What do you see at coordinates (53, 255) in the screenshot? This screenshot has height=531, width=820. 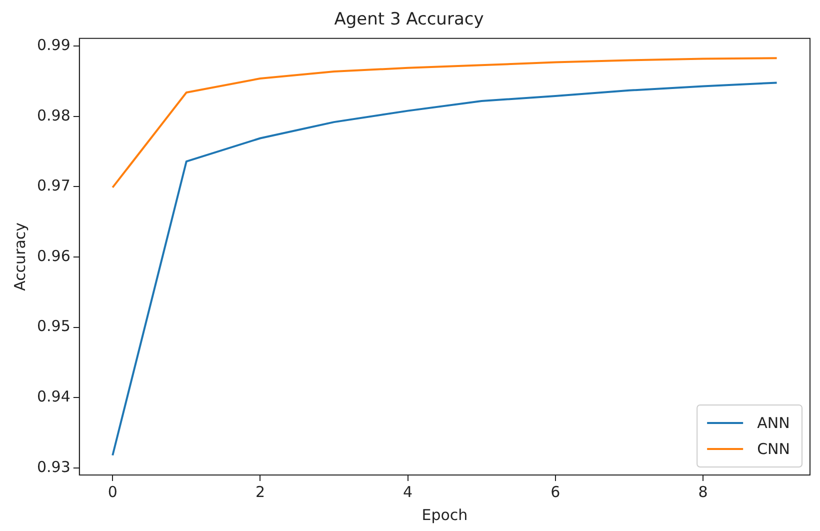 I see `y-tick-label: 0.96` at bounding box center [53, 255].